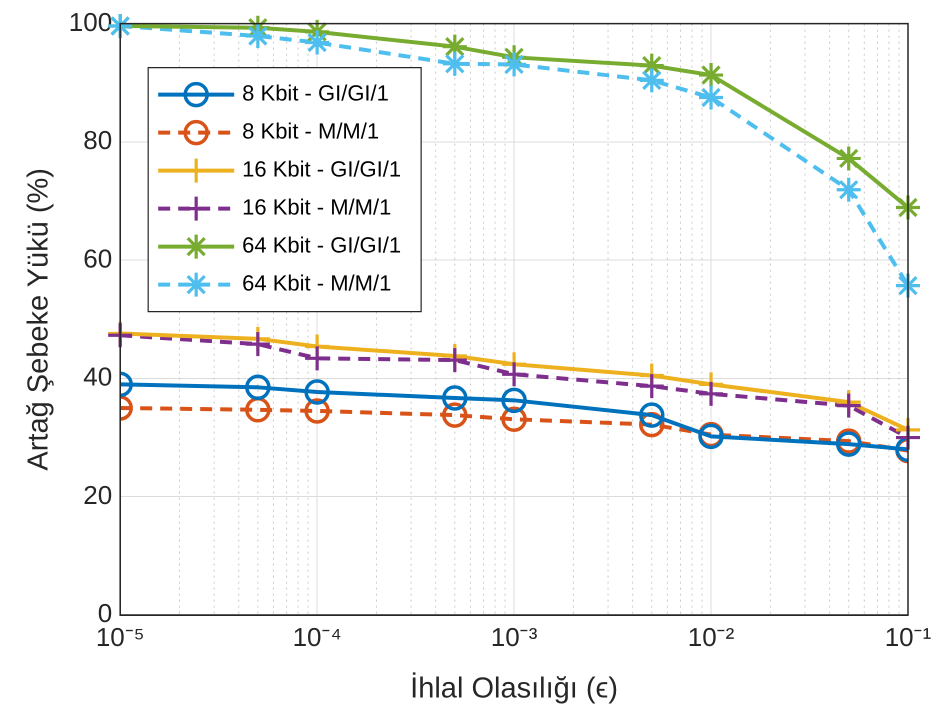 Image resolution: width=942 pixels, height=713 pixels. I want to click on y-axis-title: Artağ Şebeke Yükü (%), so click(38, 319).